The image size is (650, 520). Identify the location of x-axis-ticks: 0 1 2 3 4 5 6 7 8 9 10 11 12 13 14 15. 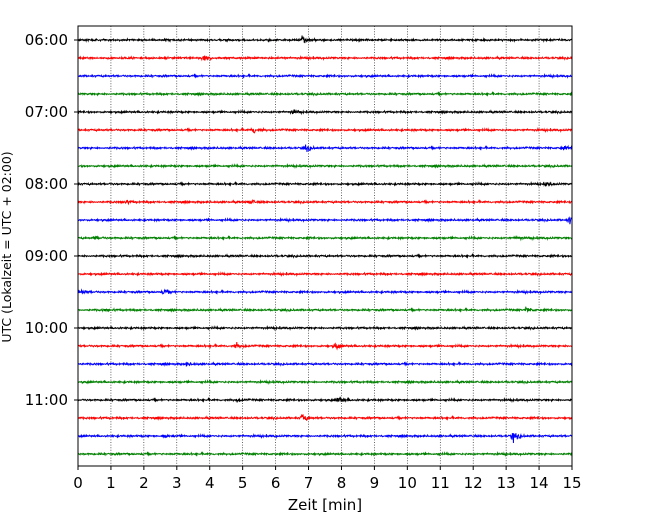
(327, 479).